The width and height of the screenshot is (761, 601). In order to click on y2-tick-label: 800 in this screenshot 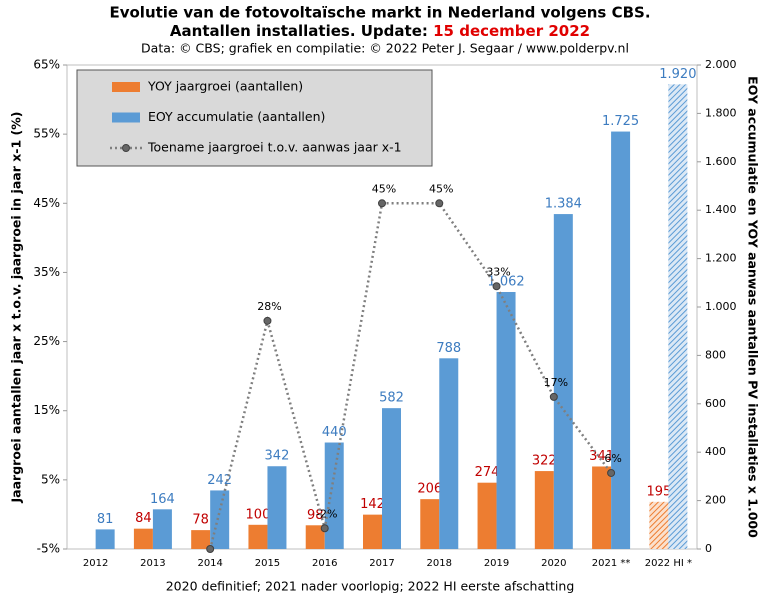, I will do `click(715, 354)`.